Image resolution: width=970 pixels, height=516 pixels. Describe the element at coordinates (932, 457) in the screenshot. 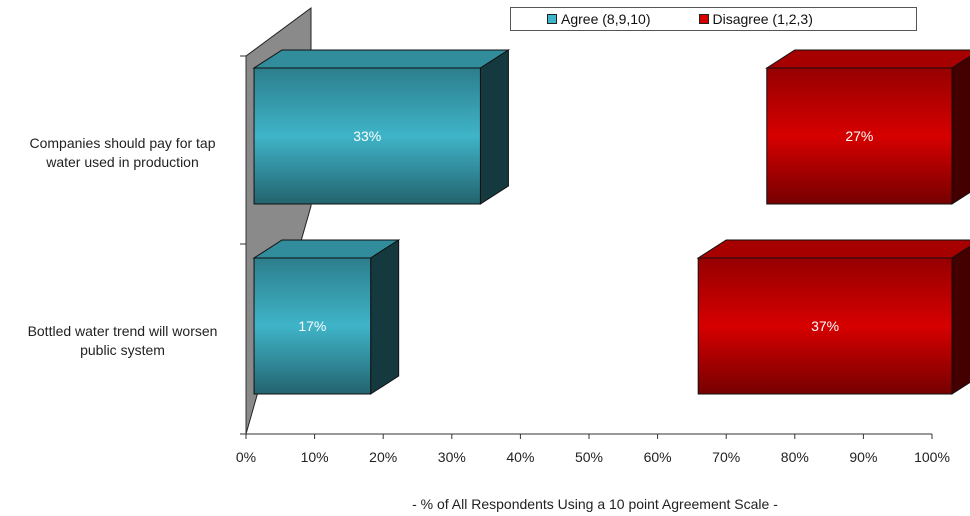

I see `x-tick-label: 100%` at that location.